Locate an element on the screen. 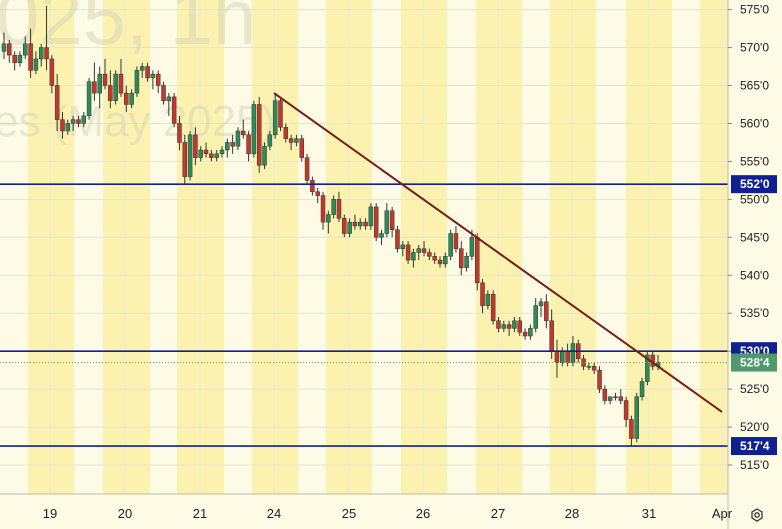 The width and height of the screenshot is (782, 529). y-tick-label: 515'0 is located at coordinates (754, 465).